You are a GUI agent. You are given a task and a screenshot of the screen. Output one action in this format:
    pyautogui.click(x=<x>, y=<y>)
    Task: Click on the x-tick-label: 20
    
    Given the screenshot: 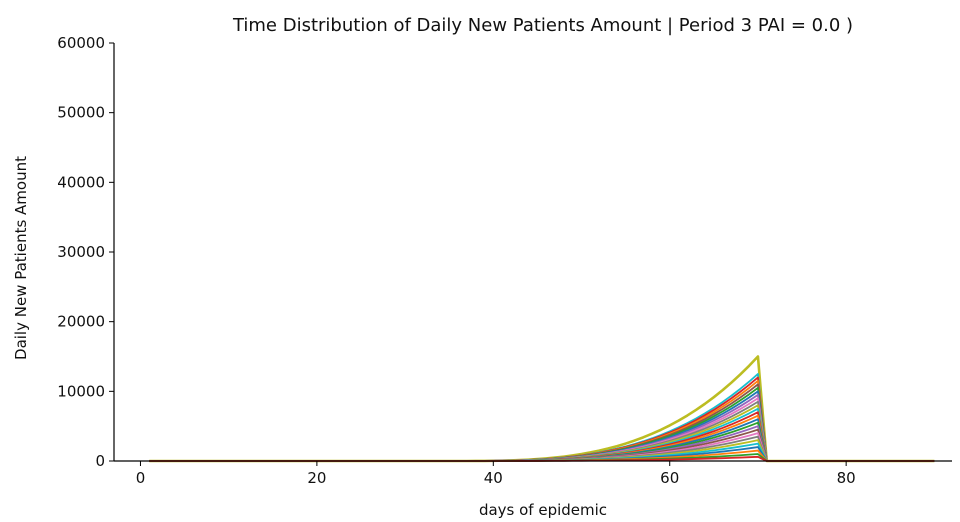 What is the action you would take?
    pyautogui.click(x=316, y=478)
    